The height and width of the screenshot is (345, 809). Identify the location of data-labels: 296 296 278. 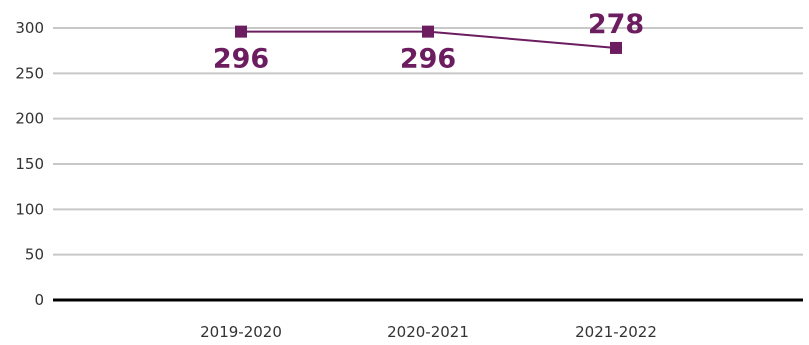
(428, 42).